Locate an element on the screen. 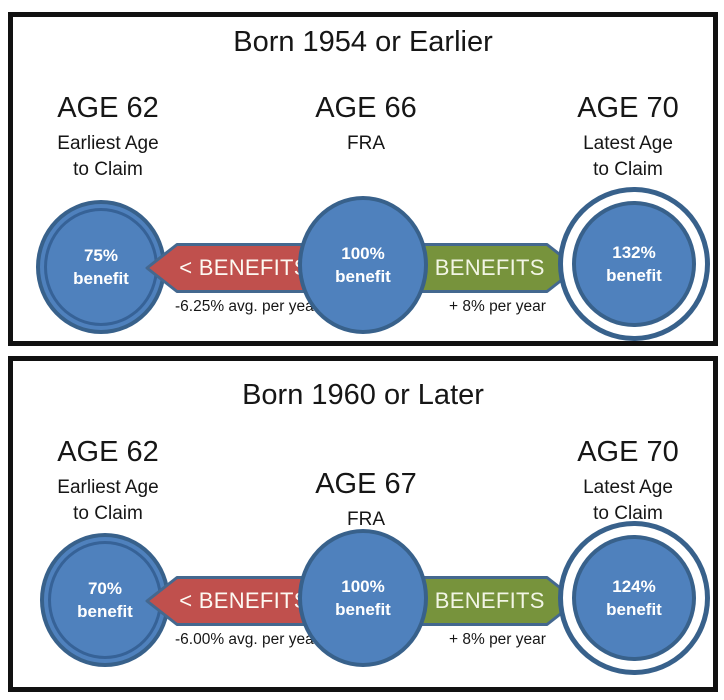 The height and width of the screenshot is (700, 724). decrease-arrow-sublabel: -6.25% avg. per year is located at coordinates (247, 306).